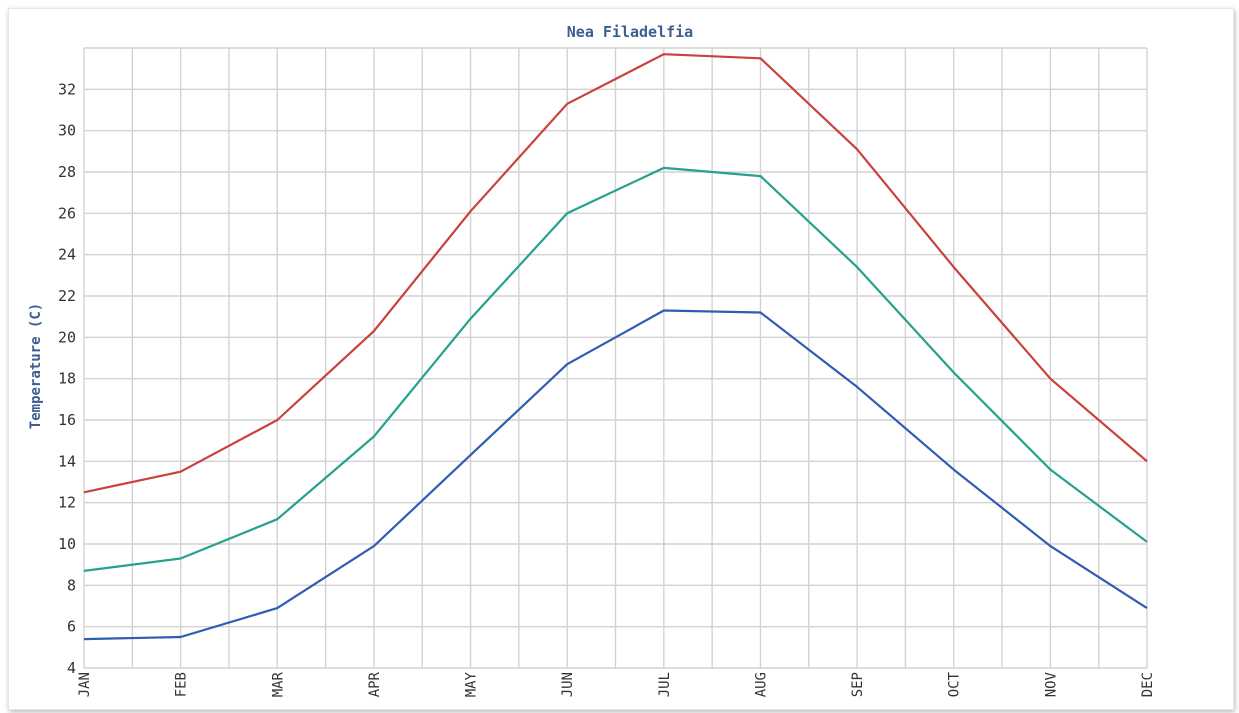 Image resolution: width=1239 pixels, height=713 pixels. What do you see at coordinates (665, 684) in the screenshot?
I see `x-tick-label: JUL` at bounding box center [665, 684].